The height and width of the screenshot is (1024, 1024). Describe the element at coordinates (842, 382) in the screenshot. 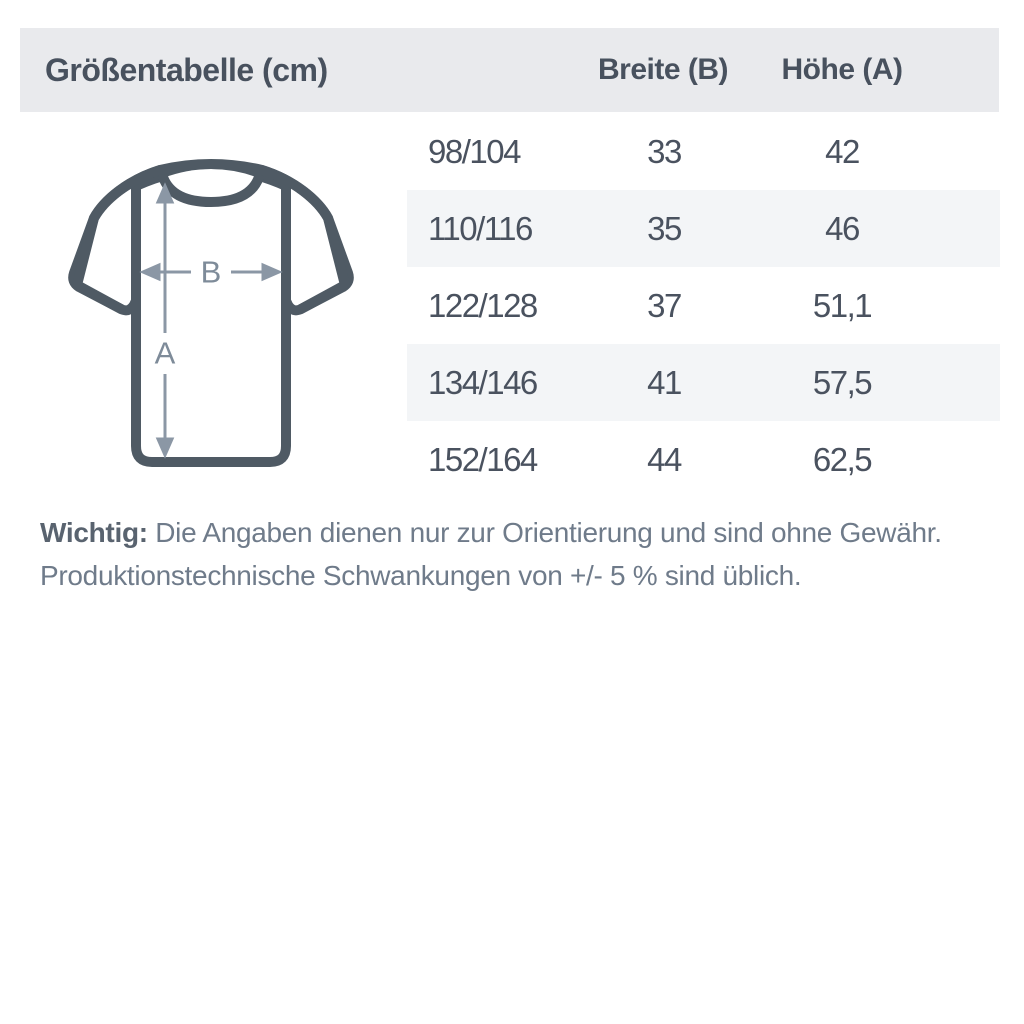

I see `height-cell: 57,5` at that location.